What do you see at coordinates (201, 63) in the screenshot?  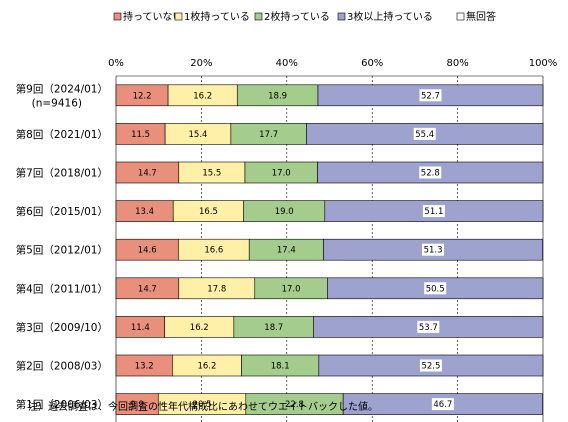 I see `tick-label: 20%` at bounding box center [201, 63].